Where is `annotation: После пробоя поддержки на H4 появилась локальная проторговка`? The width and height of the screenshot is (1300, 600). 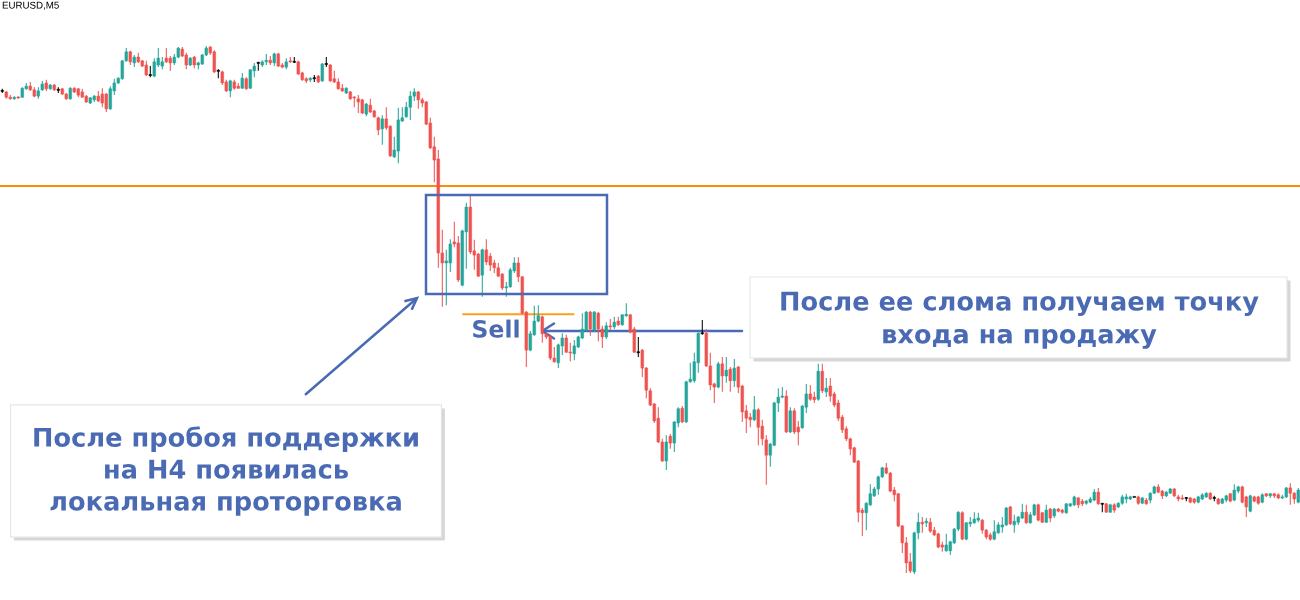
annotation: После пробоя поддержки на H4 появилась локальная проторговка is located at coordinates (226, 471).